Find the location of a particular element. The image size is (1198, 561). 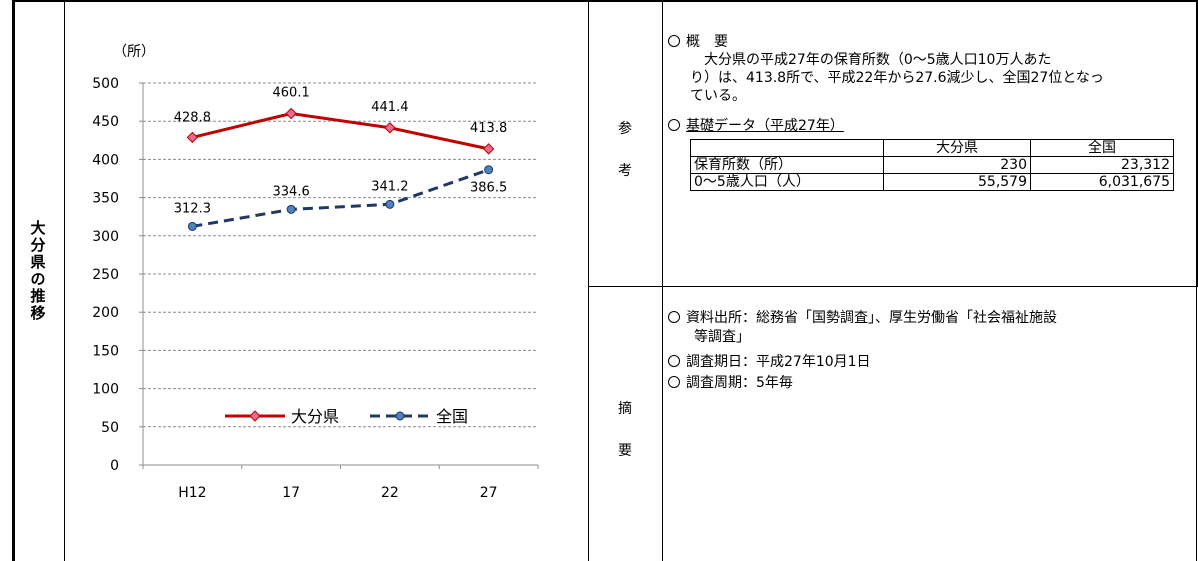

table-row: 保育所数（所） 230 23,312 is located at coordinates (932, 165).